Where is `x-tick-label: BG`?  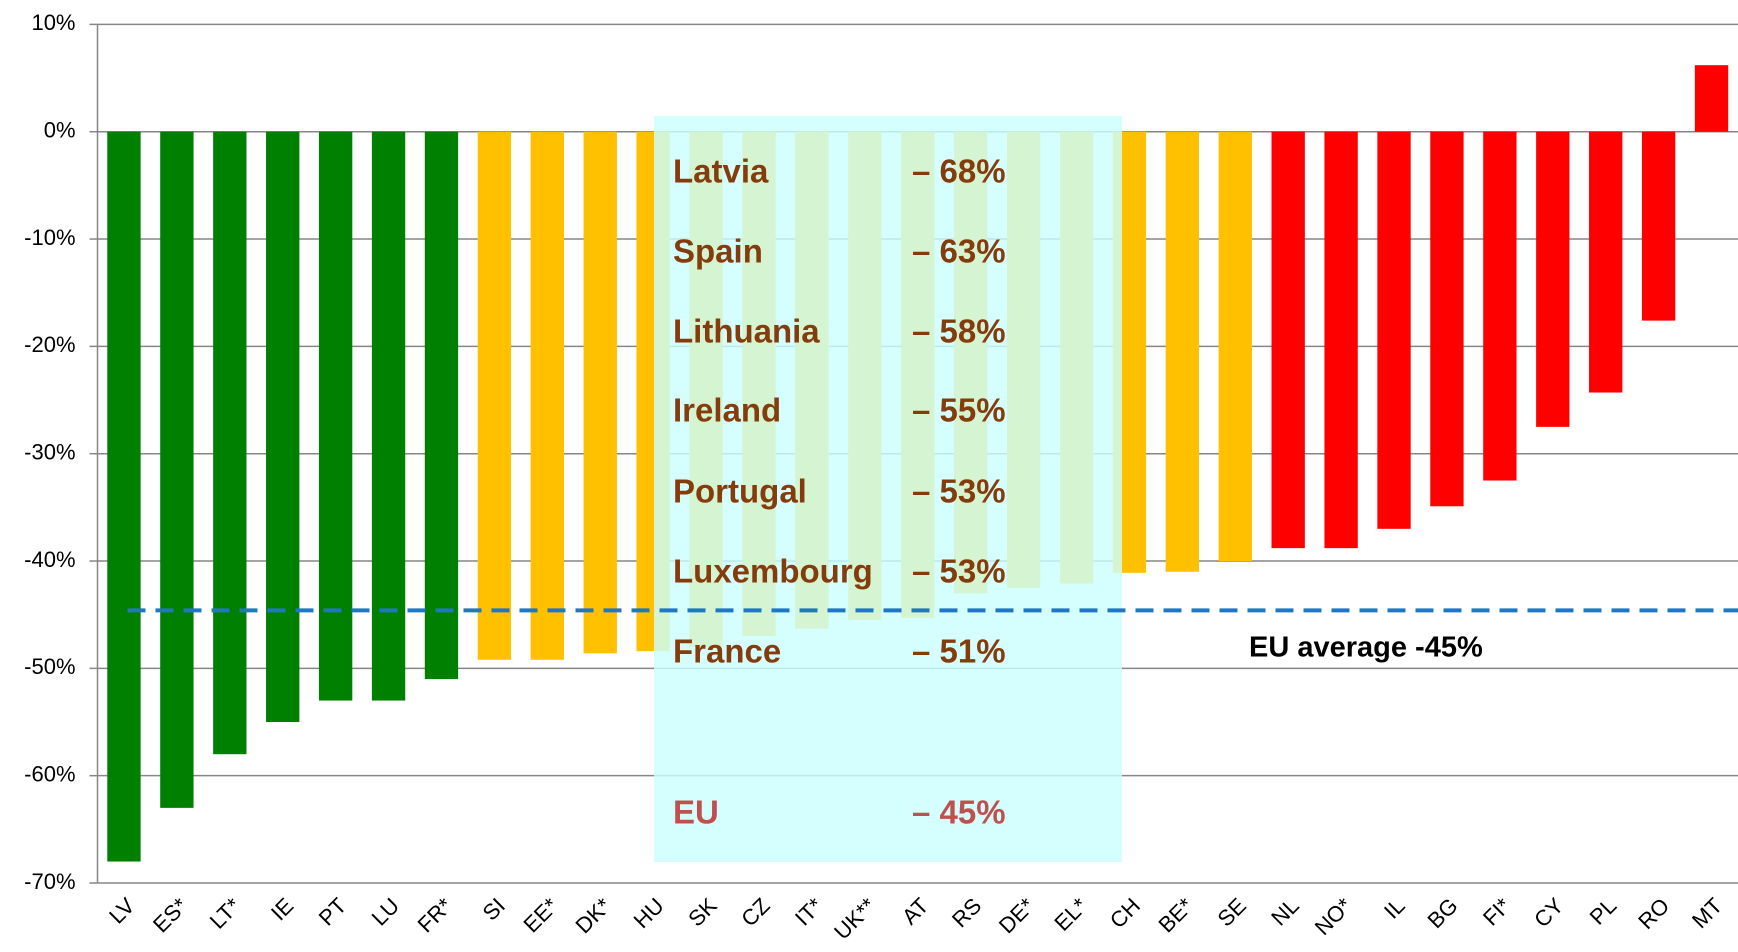 x-tick-label: BG is located at coordinates (1442, 913).